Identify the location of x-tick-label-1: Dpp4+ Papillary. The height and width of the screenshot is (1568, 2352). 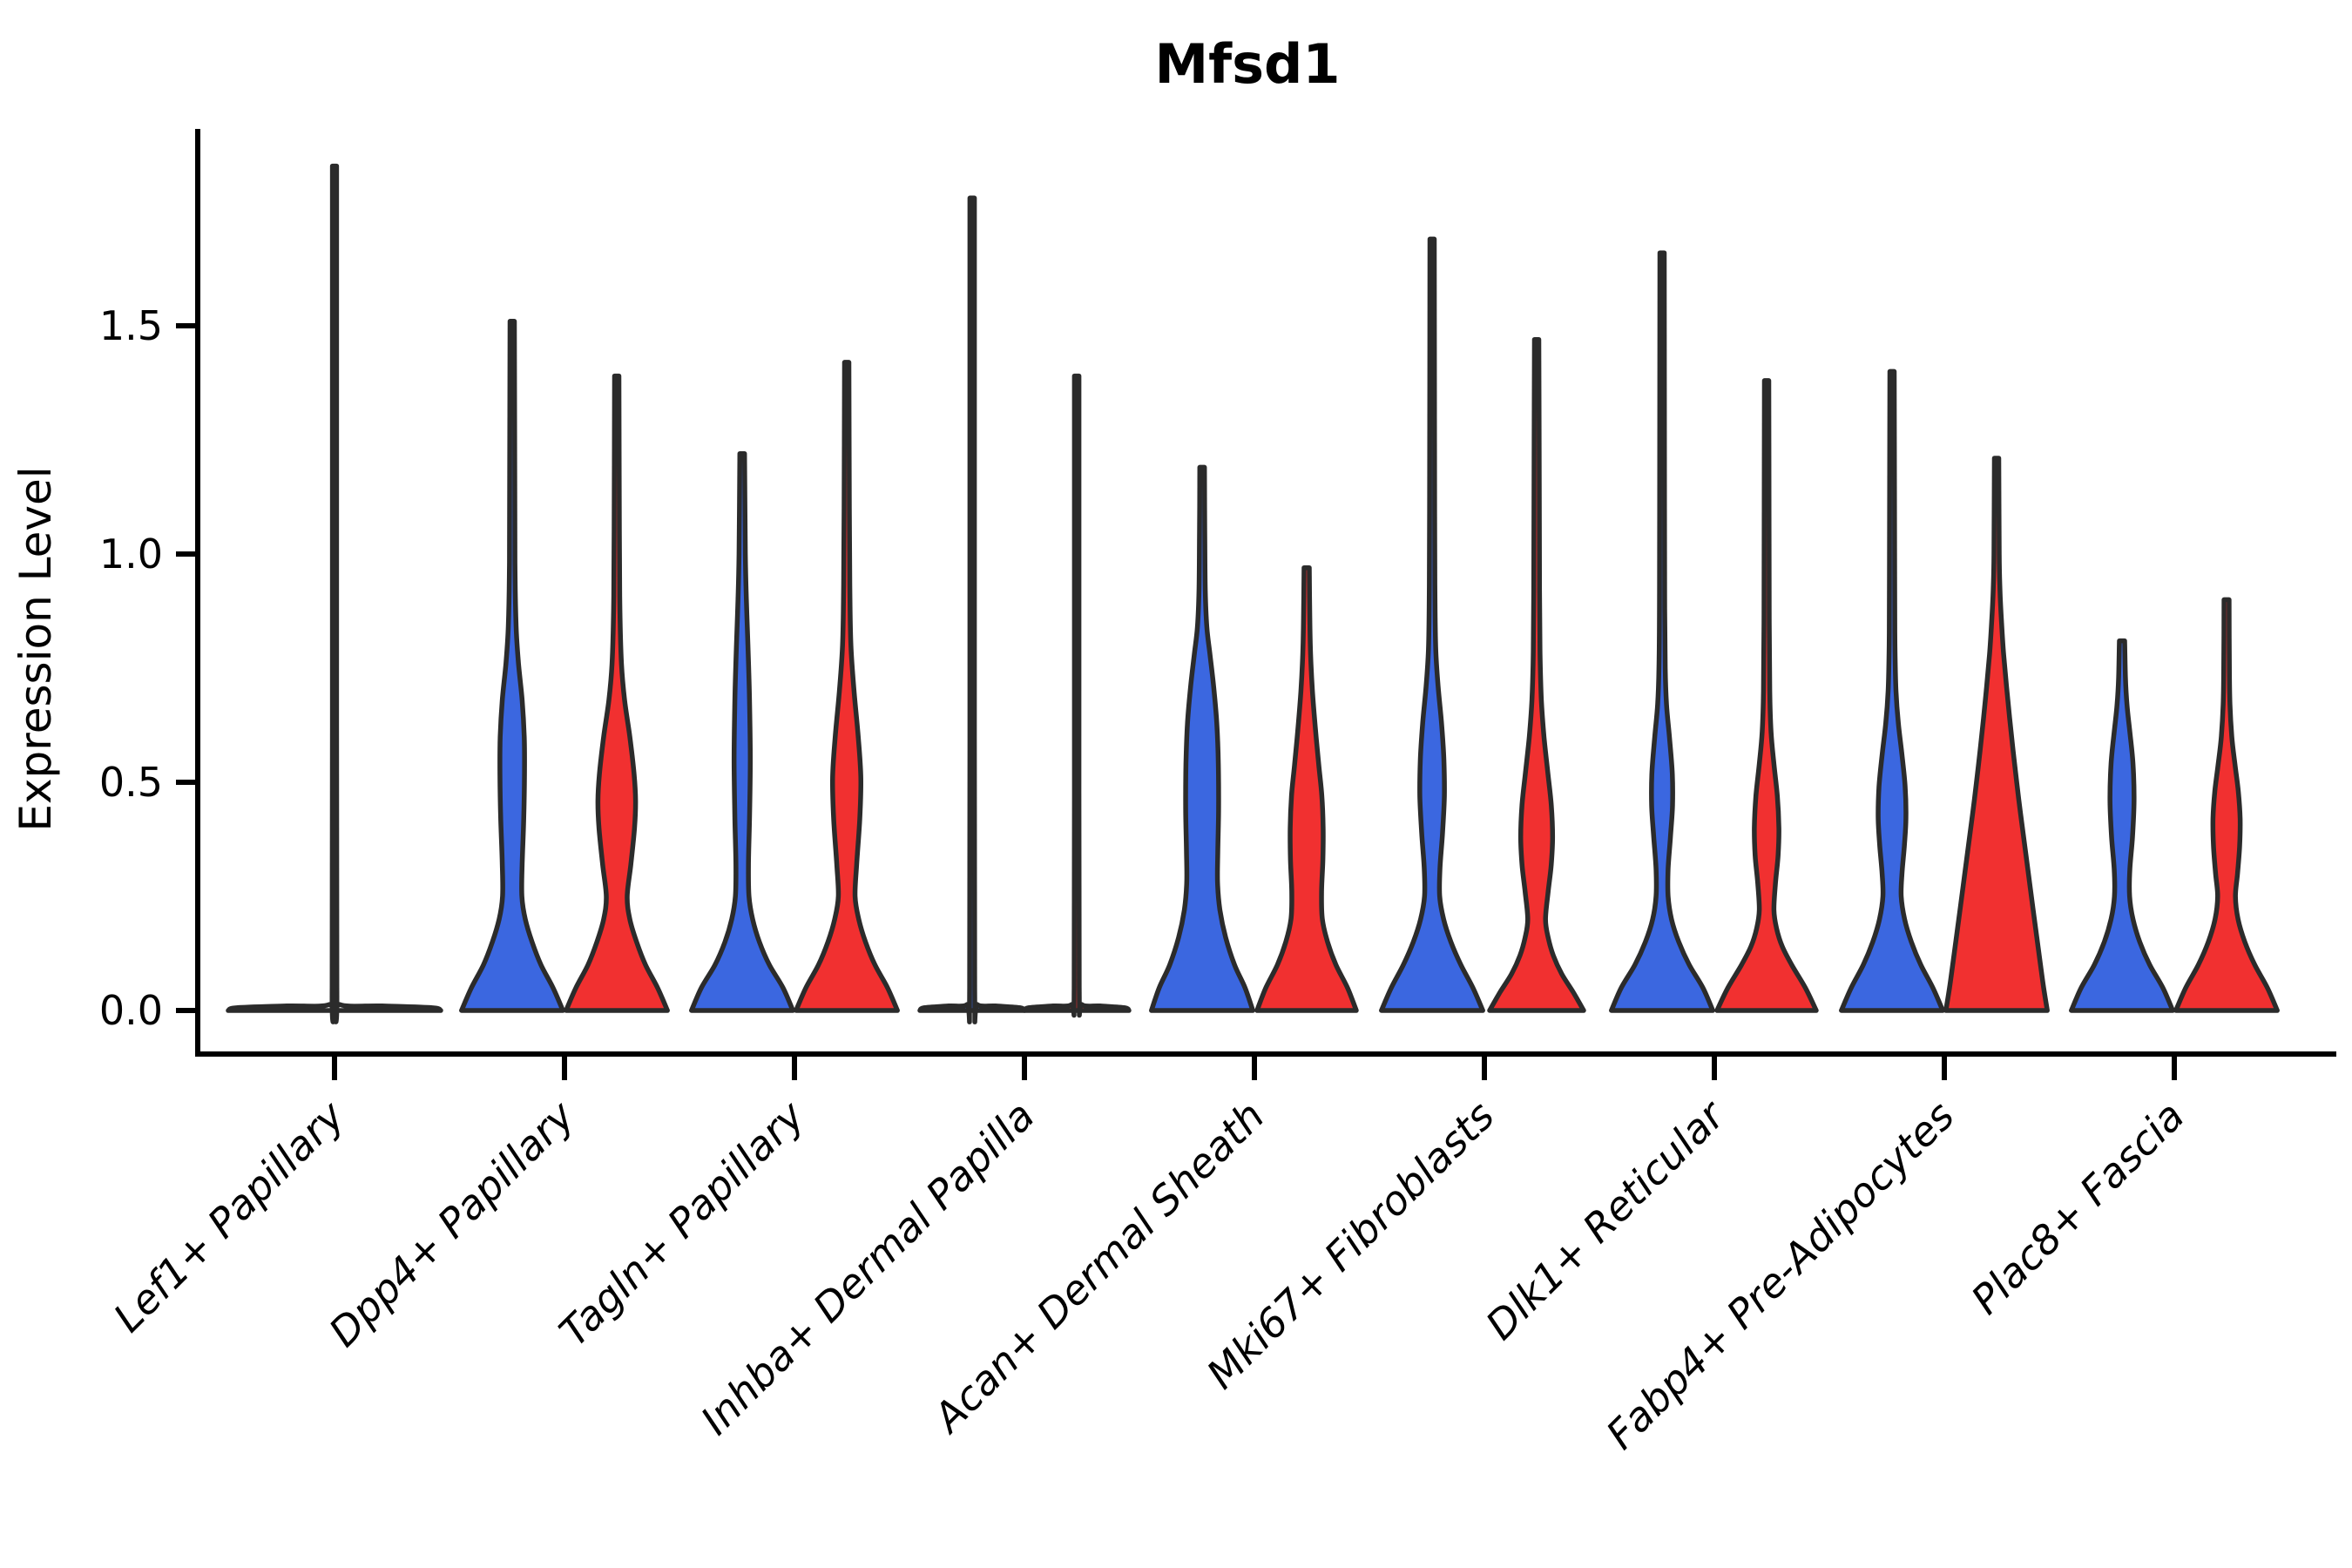
(452, 1223).